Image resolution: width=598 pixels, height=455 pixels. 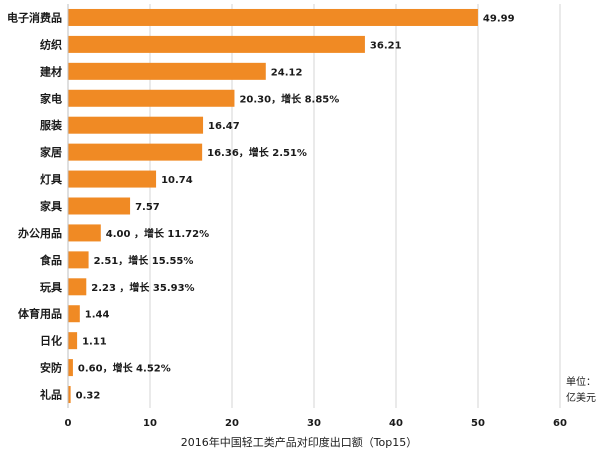 I want to click on unit-label-line1: 单位：, so click(x=581, y=381).